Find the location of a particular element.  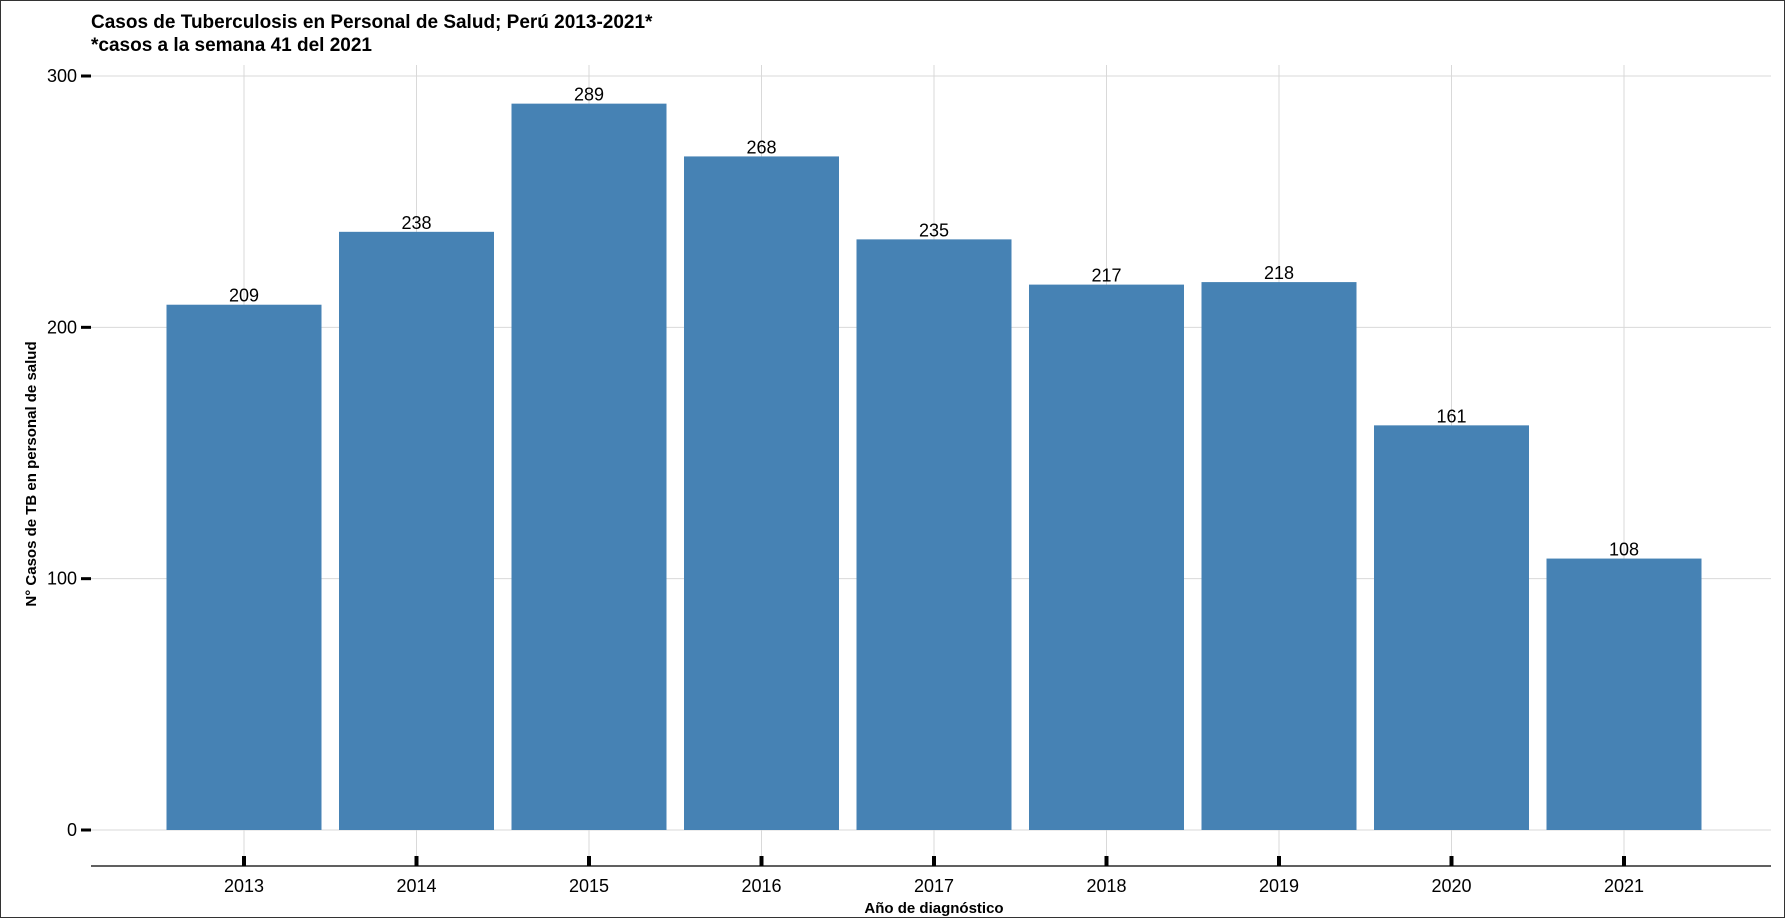

bar-value-label: 238 is located at coordinates (416, 223).